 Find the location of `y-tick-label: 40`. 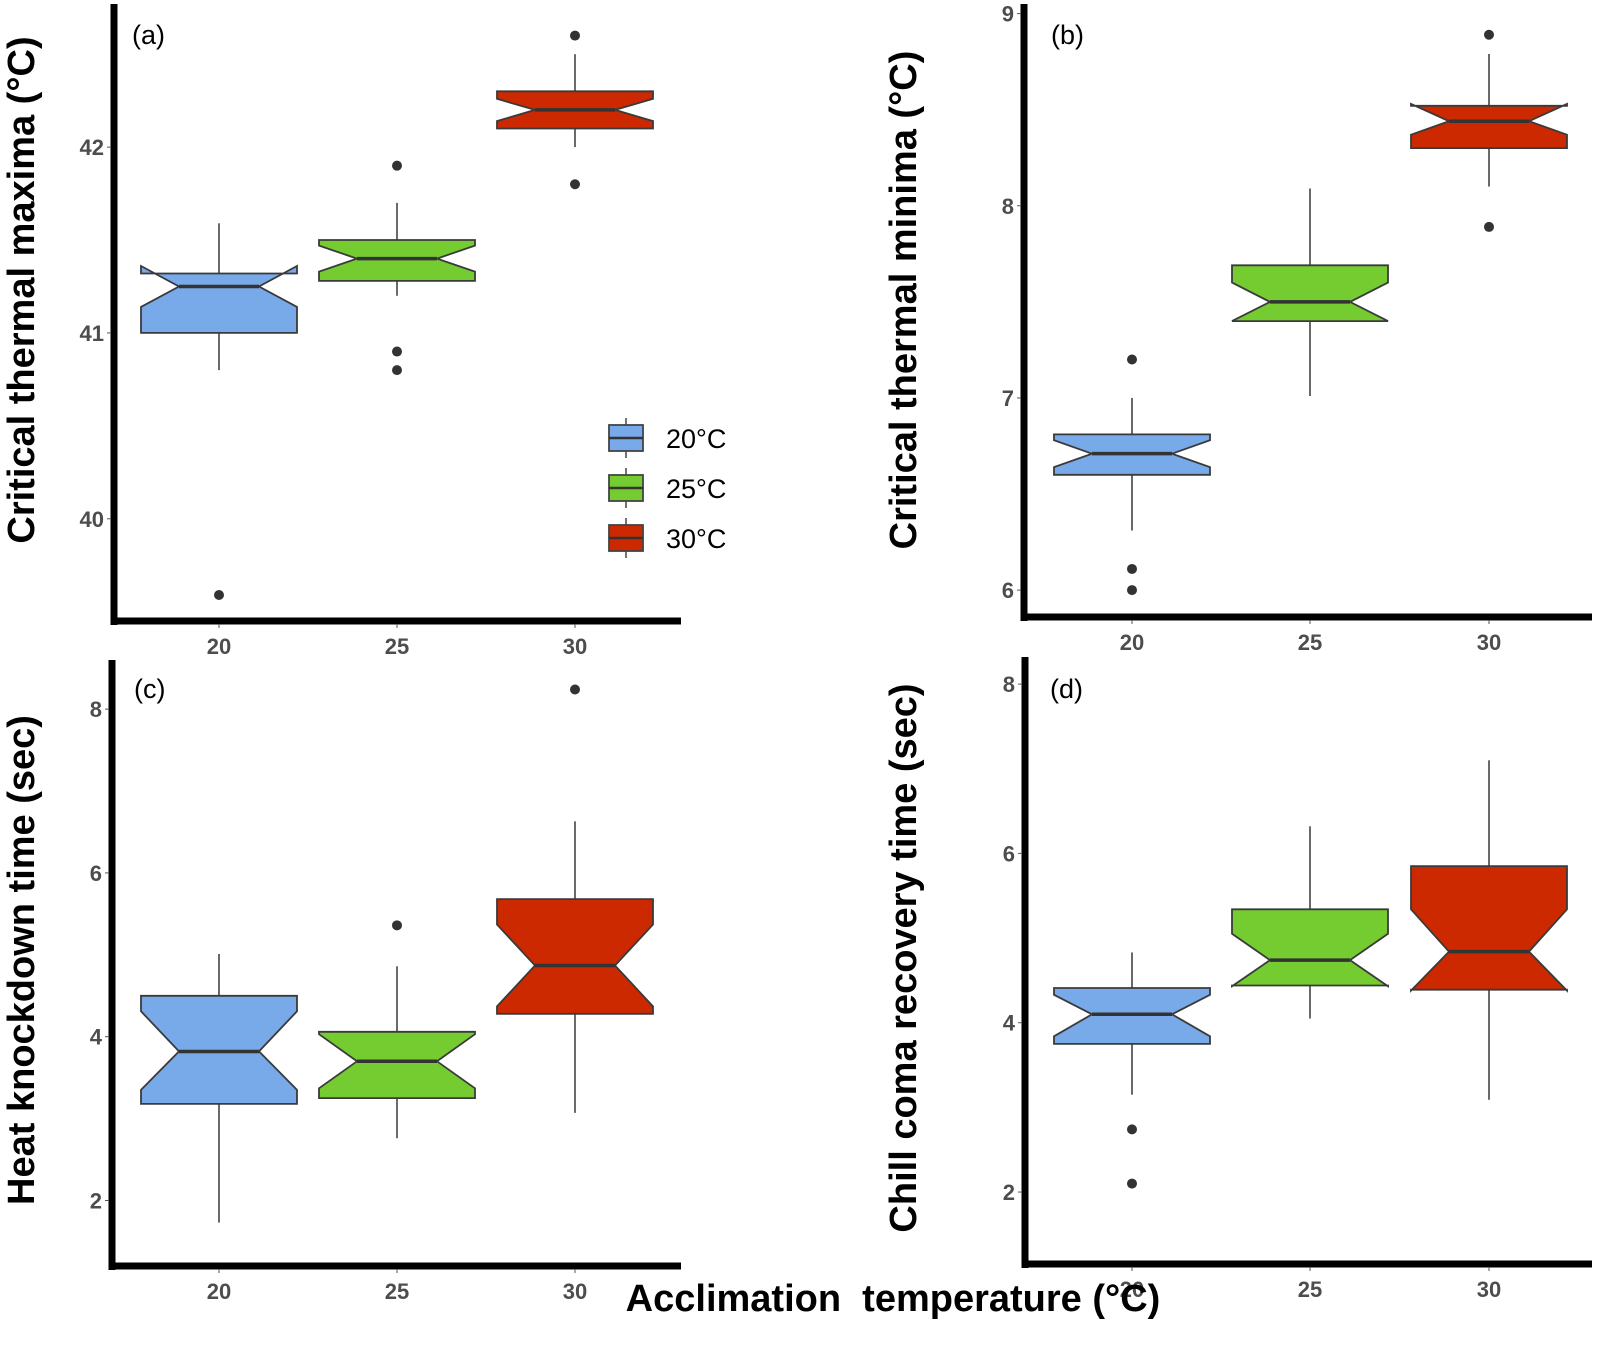

y-tick-label: 40 is located at coordinates (92, 519).